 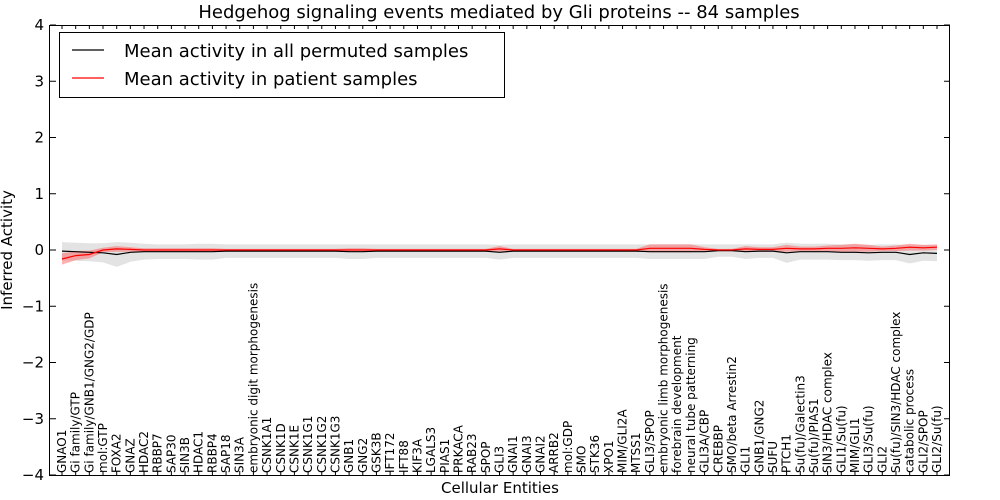 What do you see at coordinates (568, 447) in the screenshot?
I see `category-label: mol:GDP` at bounding box center [568, 447].